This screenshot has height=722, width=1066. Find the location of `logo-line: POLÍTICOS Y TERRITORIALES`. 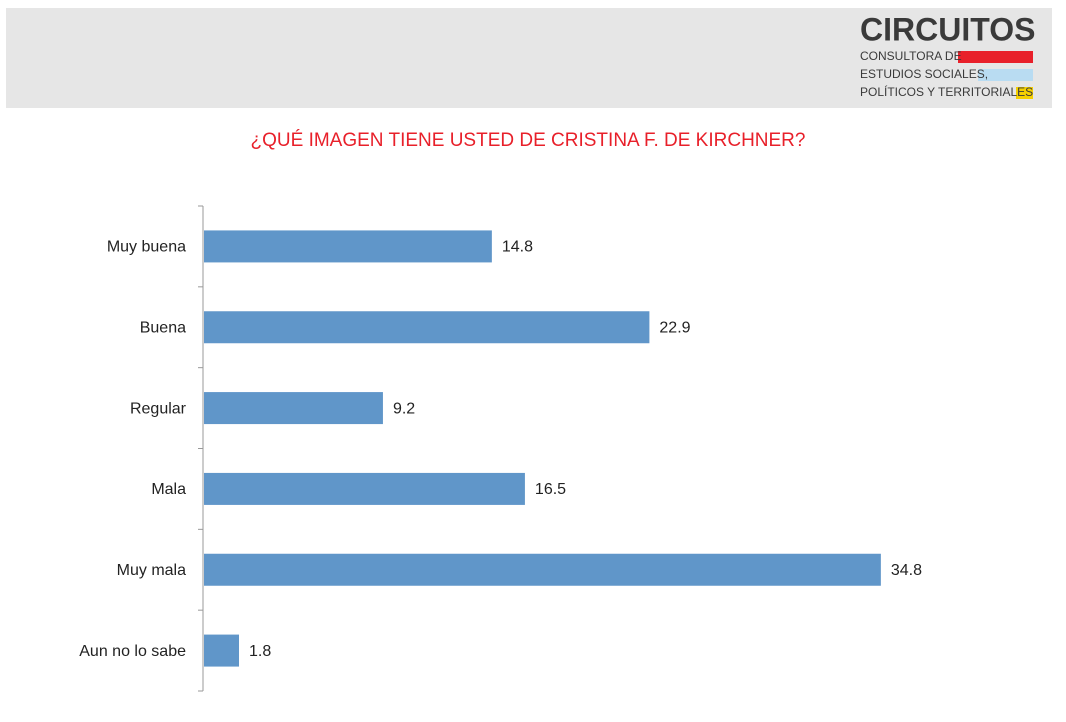

logo-line: POLÍTICOS Y TERRITORIALES is located at coordinates (946, 91).